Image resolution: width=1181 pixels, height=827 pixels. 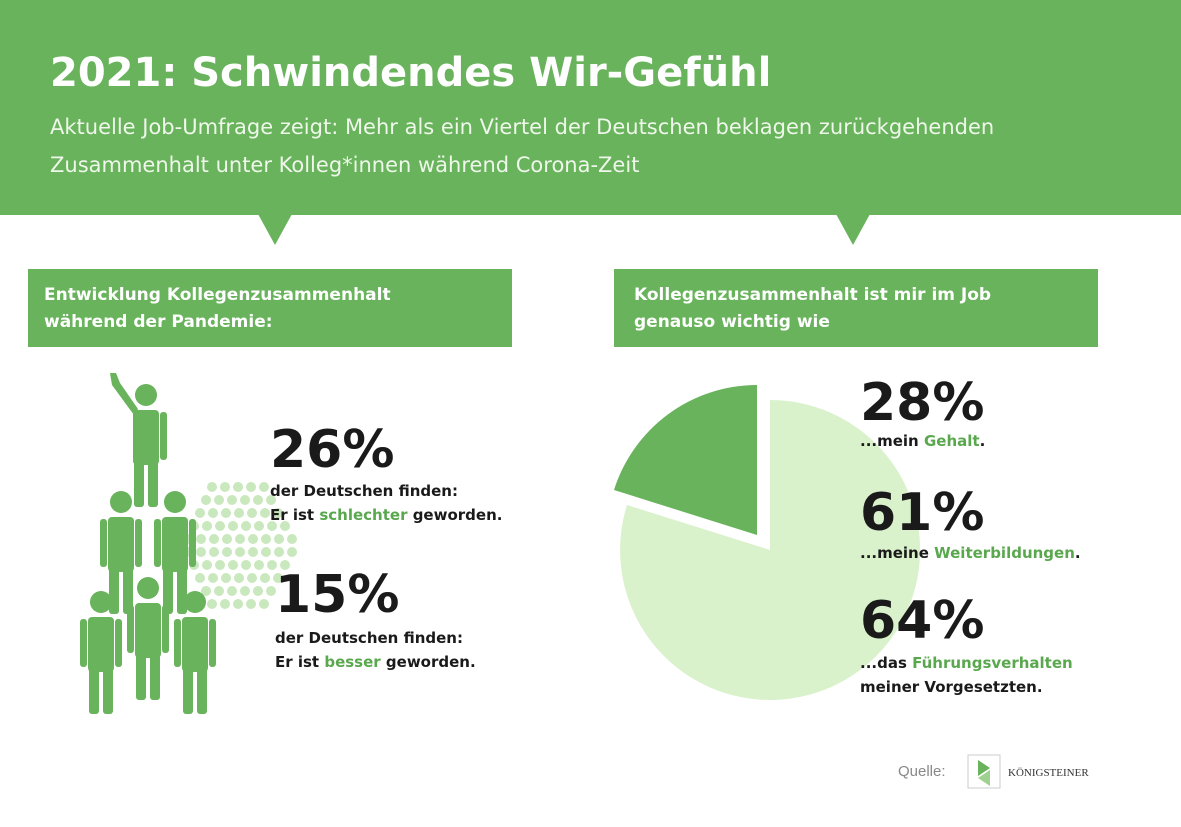 What do you see at coordinates (812, 295) in the screenshot?
I see `panel-heading: Kollegenzusammenhalt ist mir im Job` at bounding box center [812, 295].